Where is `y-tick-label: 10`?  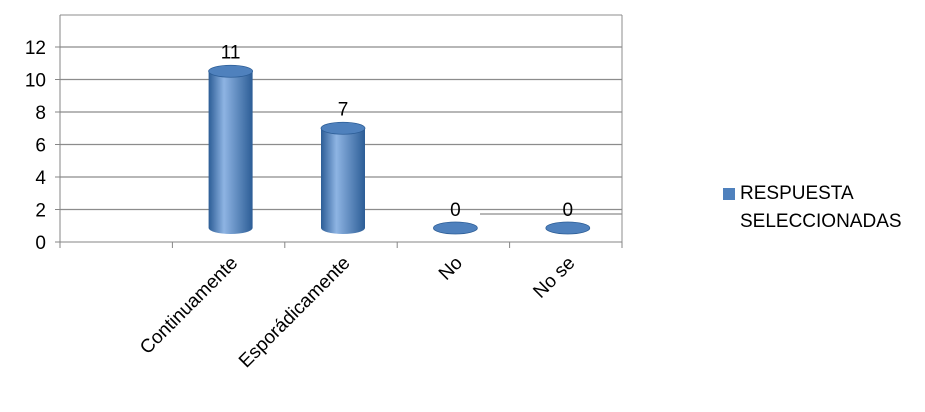
y-tick-label: 10 is located at coordinates (35, 81).